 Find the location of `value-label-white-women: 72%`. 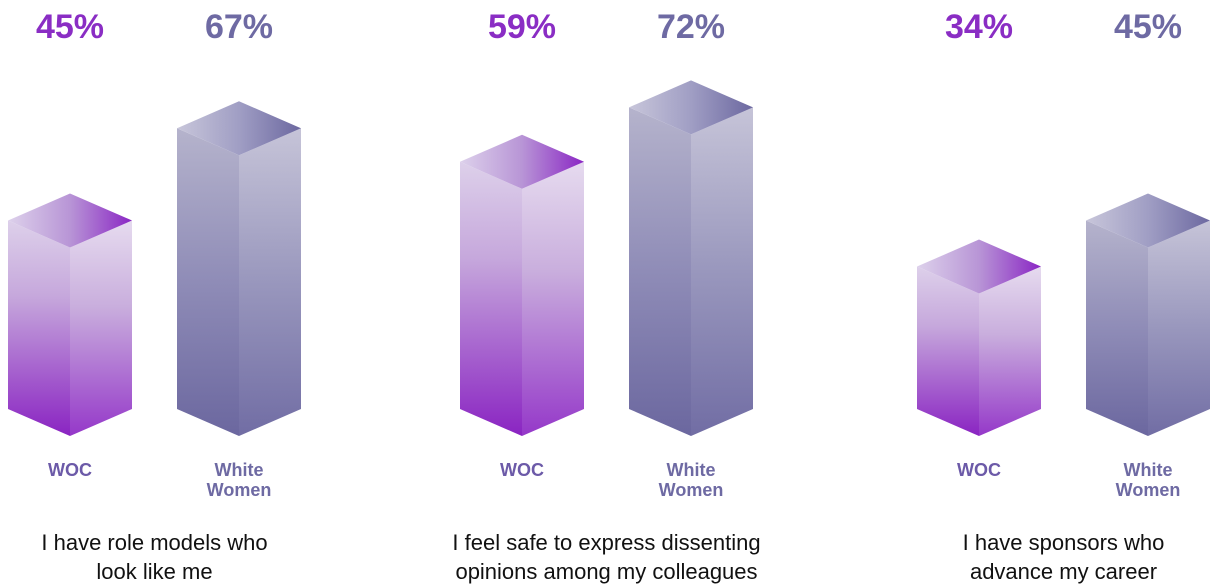

value-label-white-women: 72% is located at coordinates (691, 27).